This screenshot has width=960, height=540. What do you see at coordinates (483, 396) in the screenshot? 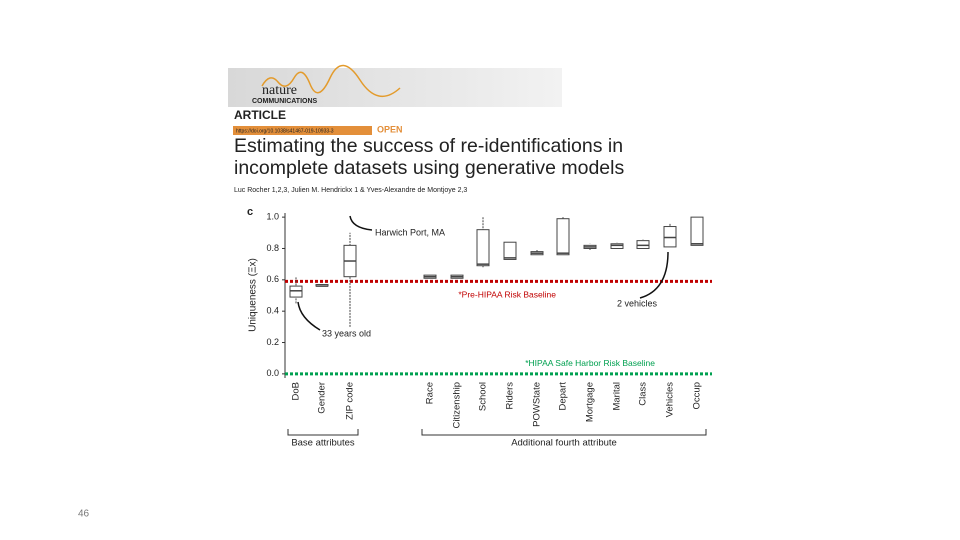
I see `x-tick-label: School` at bounding box center [483, 396].